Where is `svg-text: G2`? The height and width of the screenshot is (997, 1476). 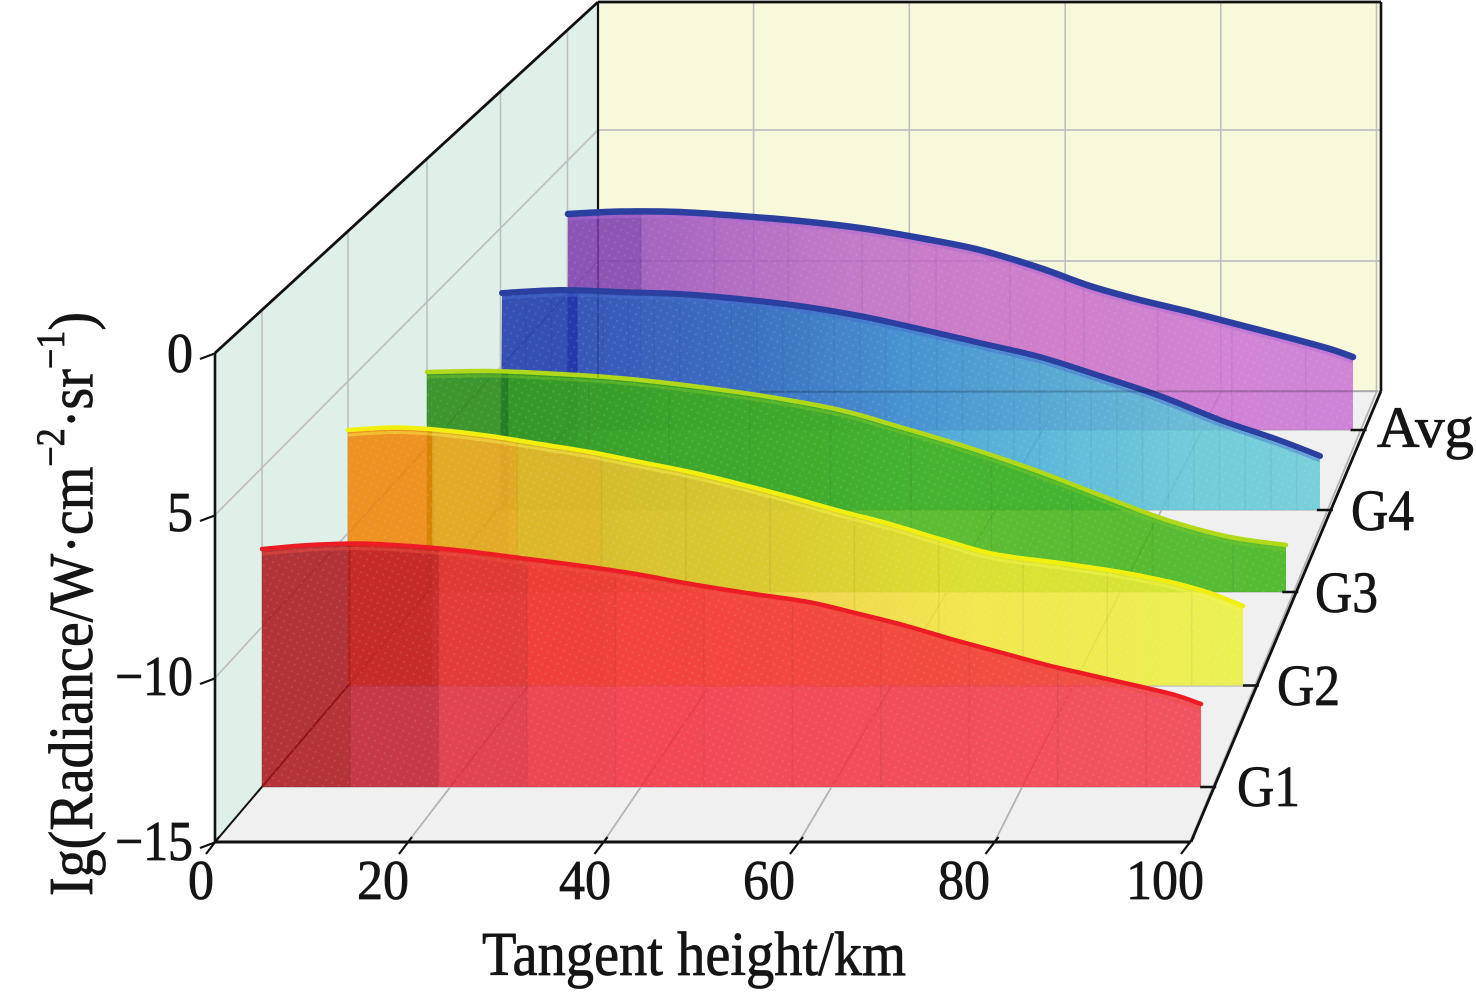
svg-text: G2 is located at coordinates (1308, 685).